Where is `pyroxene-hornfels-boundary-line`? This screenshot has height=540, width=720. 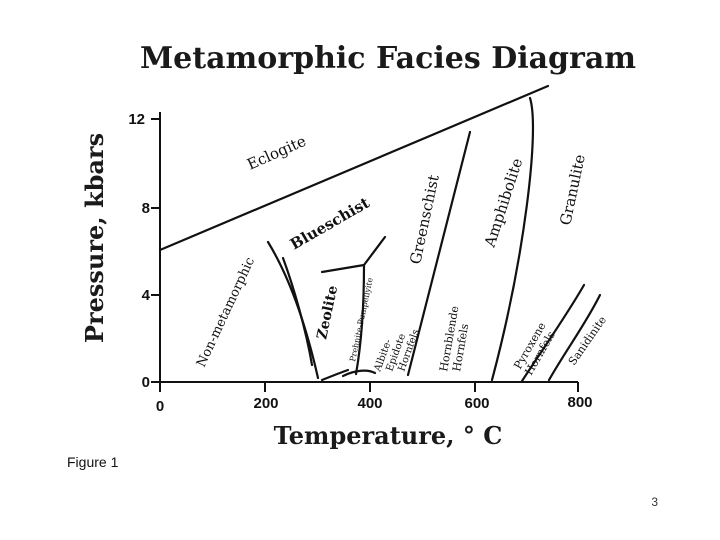
pyroxene-hornfels-boundary-line is located at coordinates (553, 333).